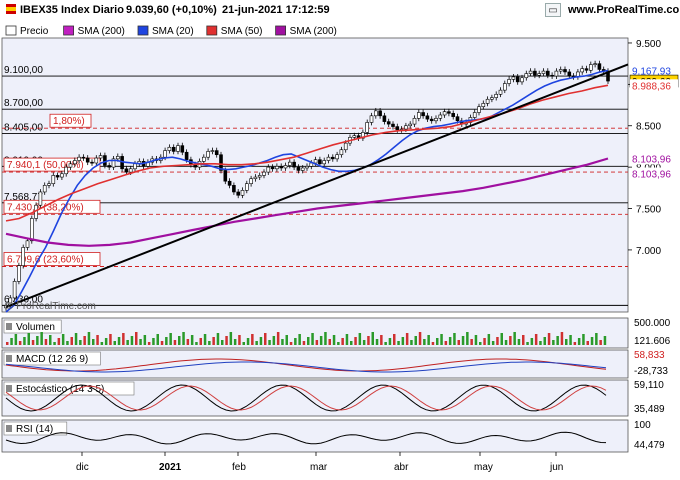 This screenshot has height=480, width=680. I want to click on legend-label: Precio, so click(34, 31).